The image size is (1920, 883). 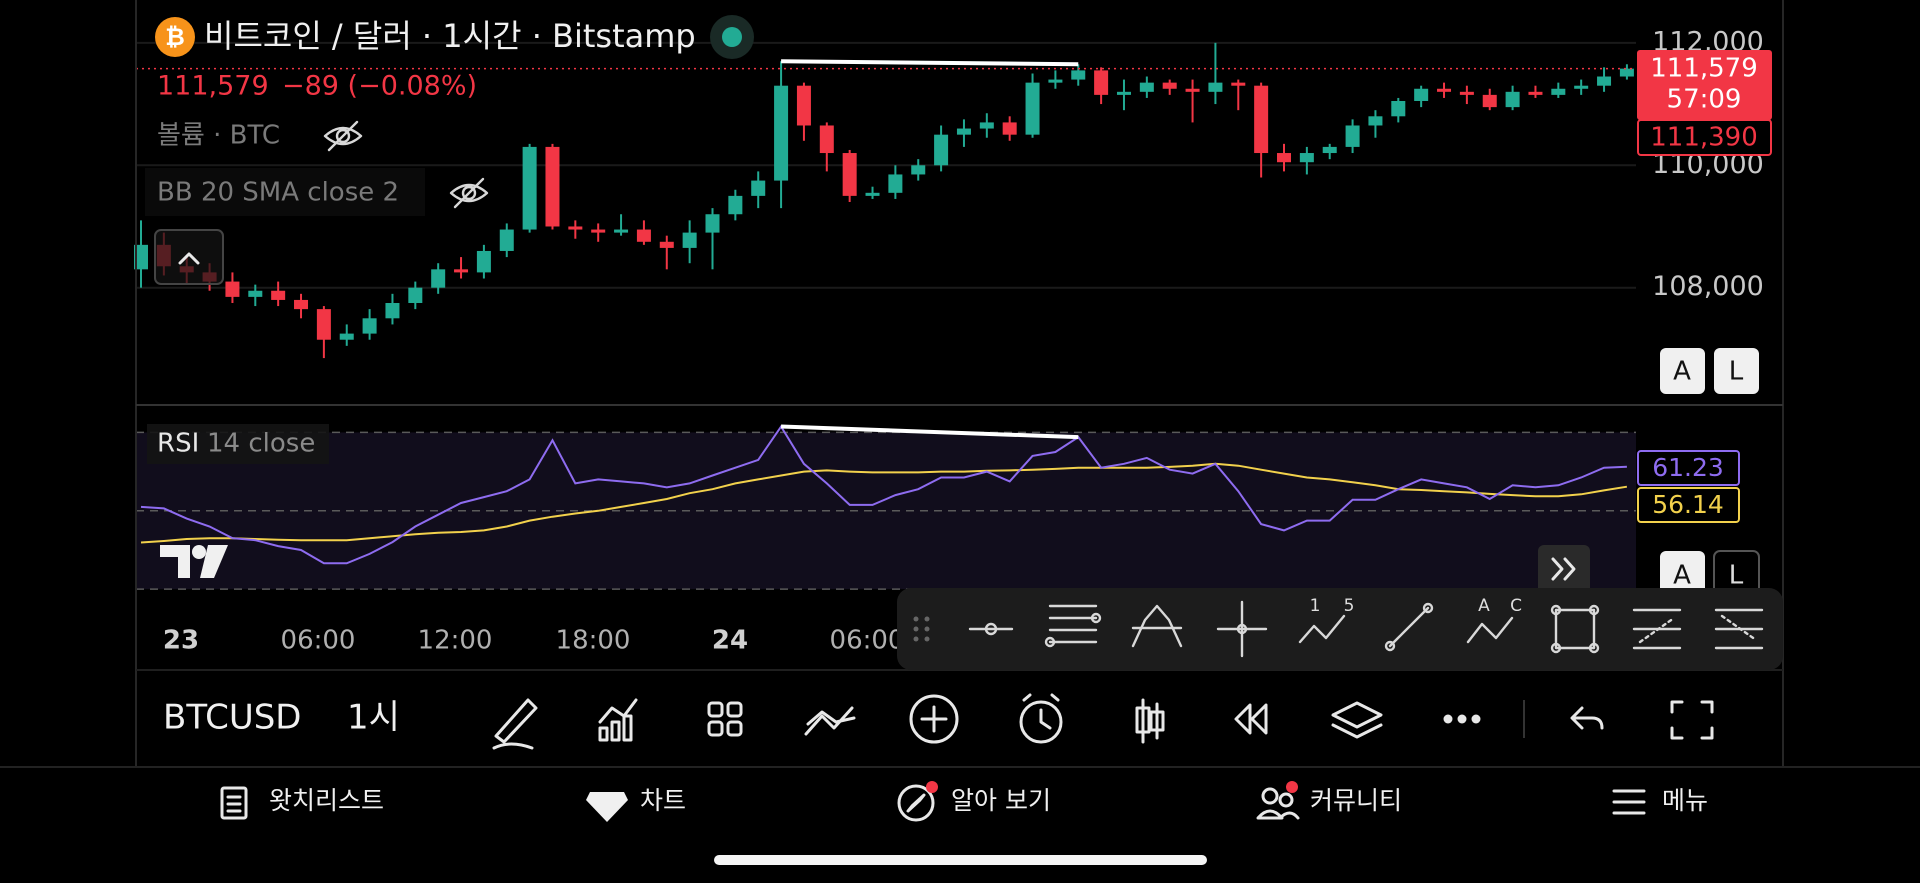 What do you see at coordinates (278, 193) in the screenshot?
I see `bb-label: BB 20 SMA close 2` at bounding box center [278, 193].